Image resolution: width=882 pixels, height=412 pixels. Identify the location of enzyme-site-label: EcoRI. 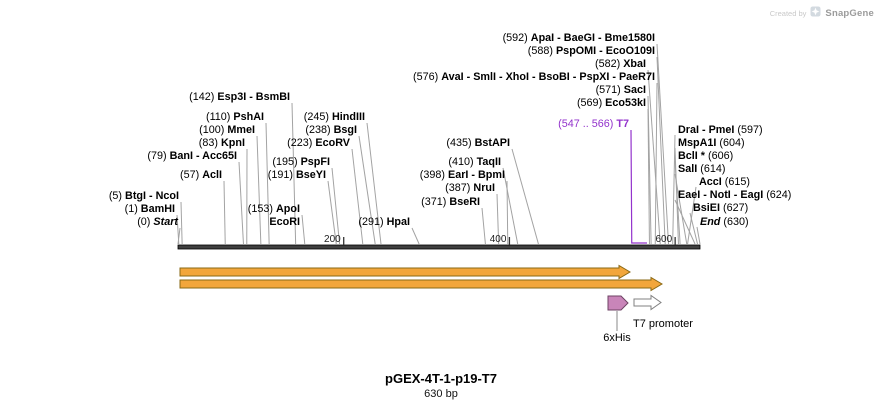
(284, 222).